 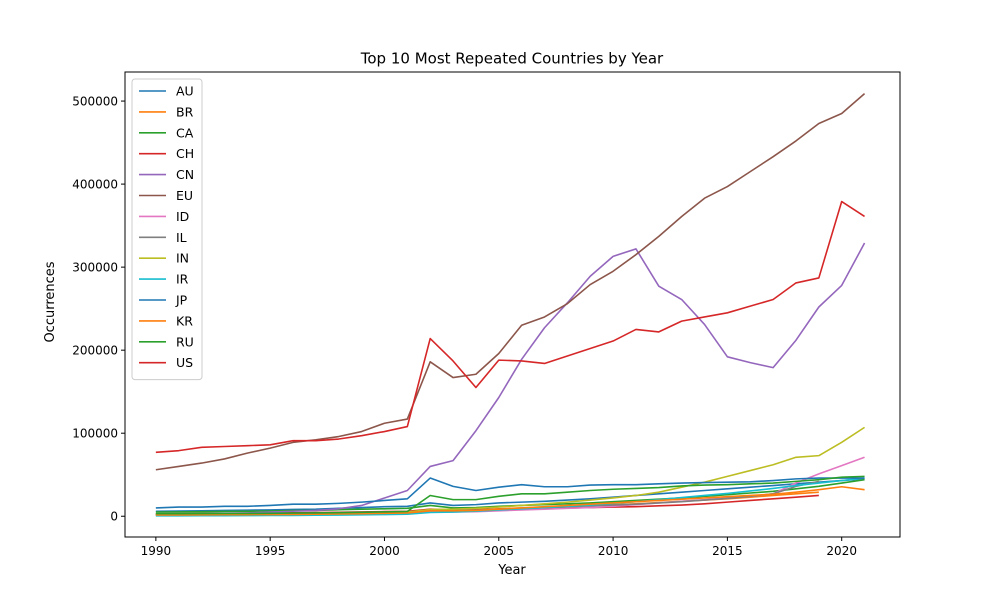 I want to click on series-line-ir, so click(x=510, y=497).